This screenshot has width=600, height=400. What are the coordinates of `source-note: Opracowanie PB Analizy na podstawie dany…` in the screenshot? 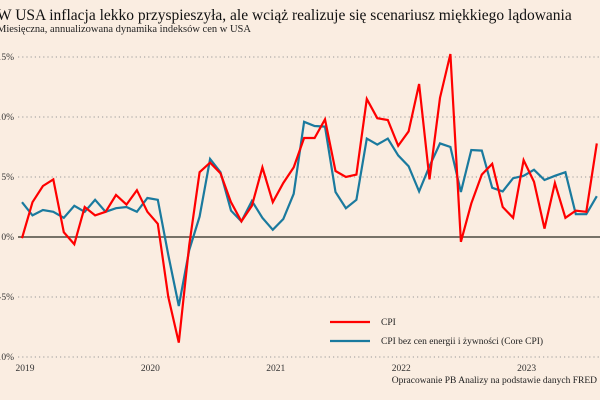 It's located at (494, 381).